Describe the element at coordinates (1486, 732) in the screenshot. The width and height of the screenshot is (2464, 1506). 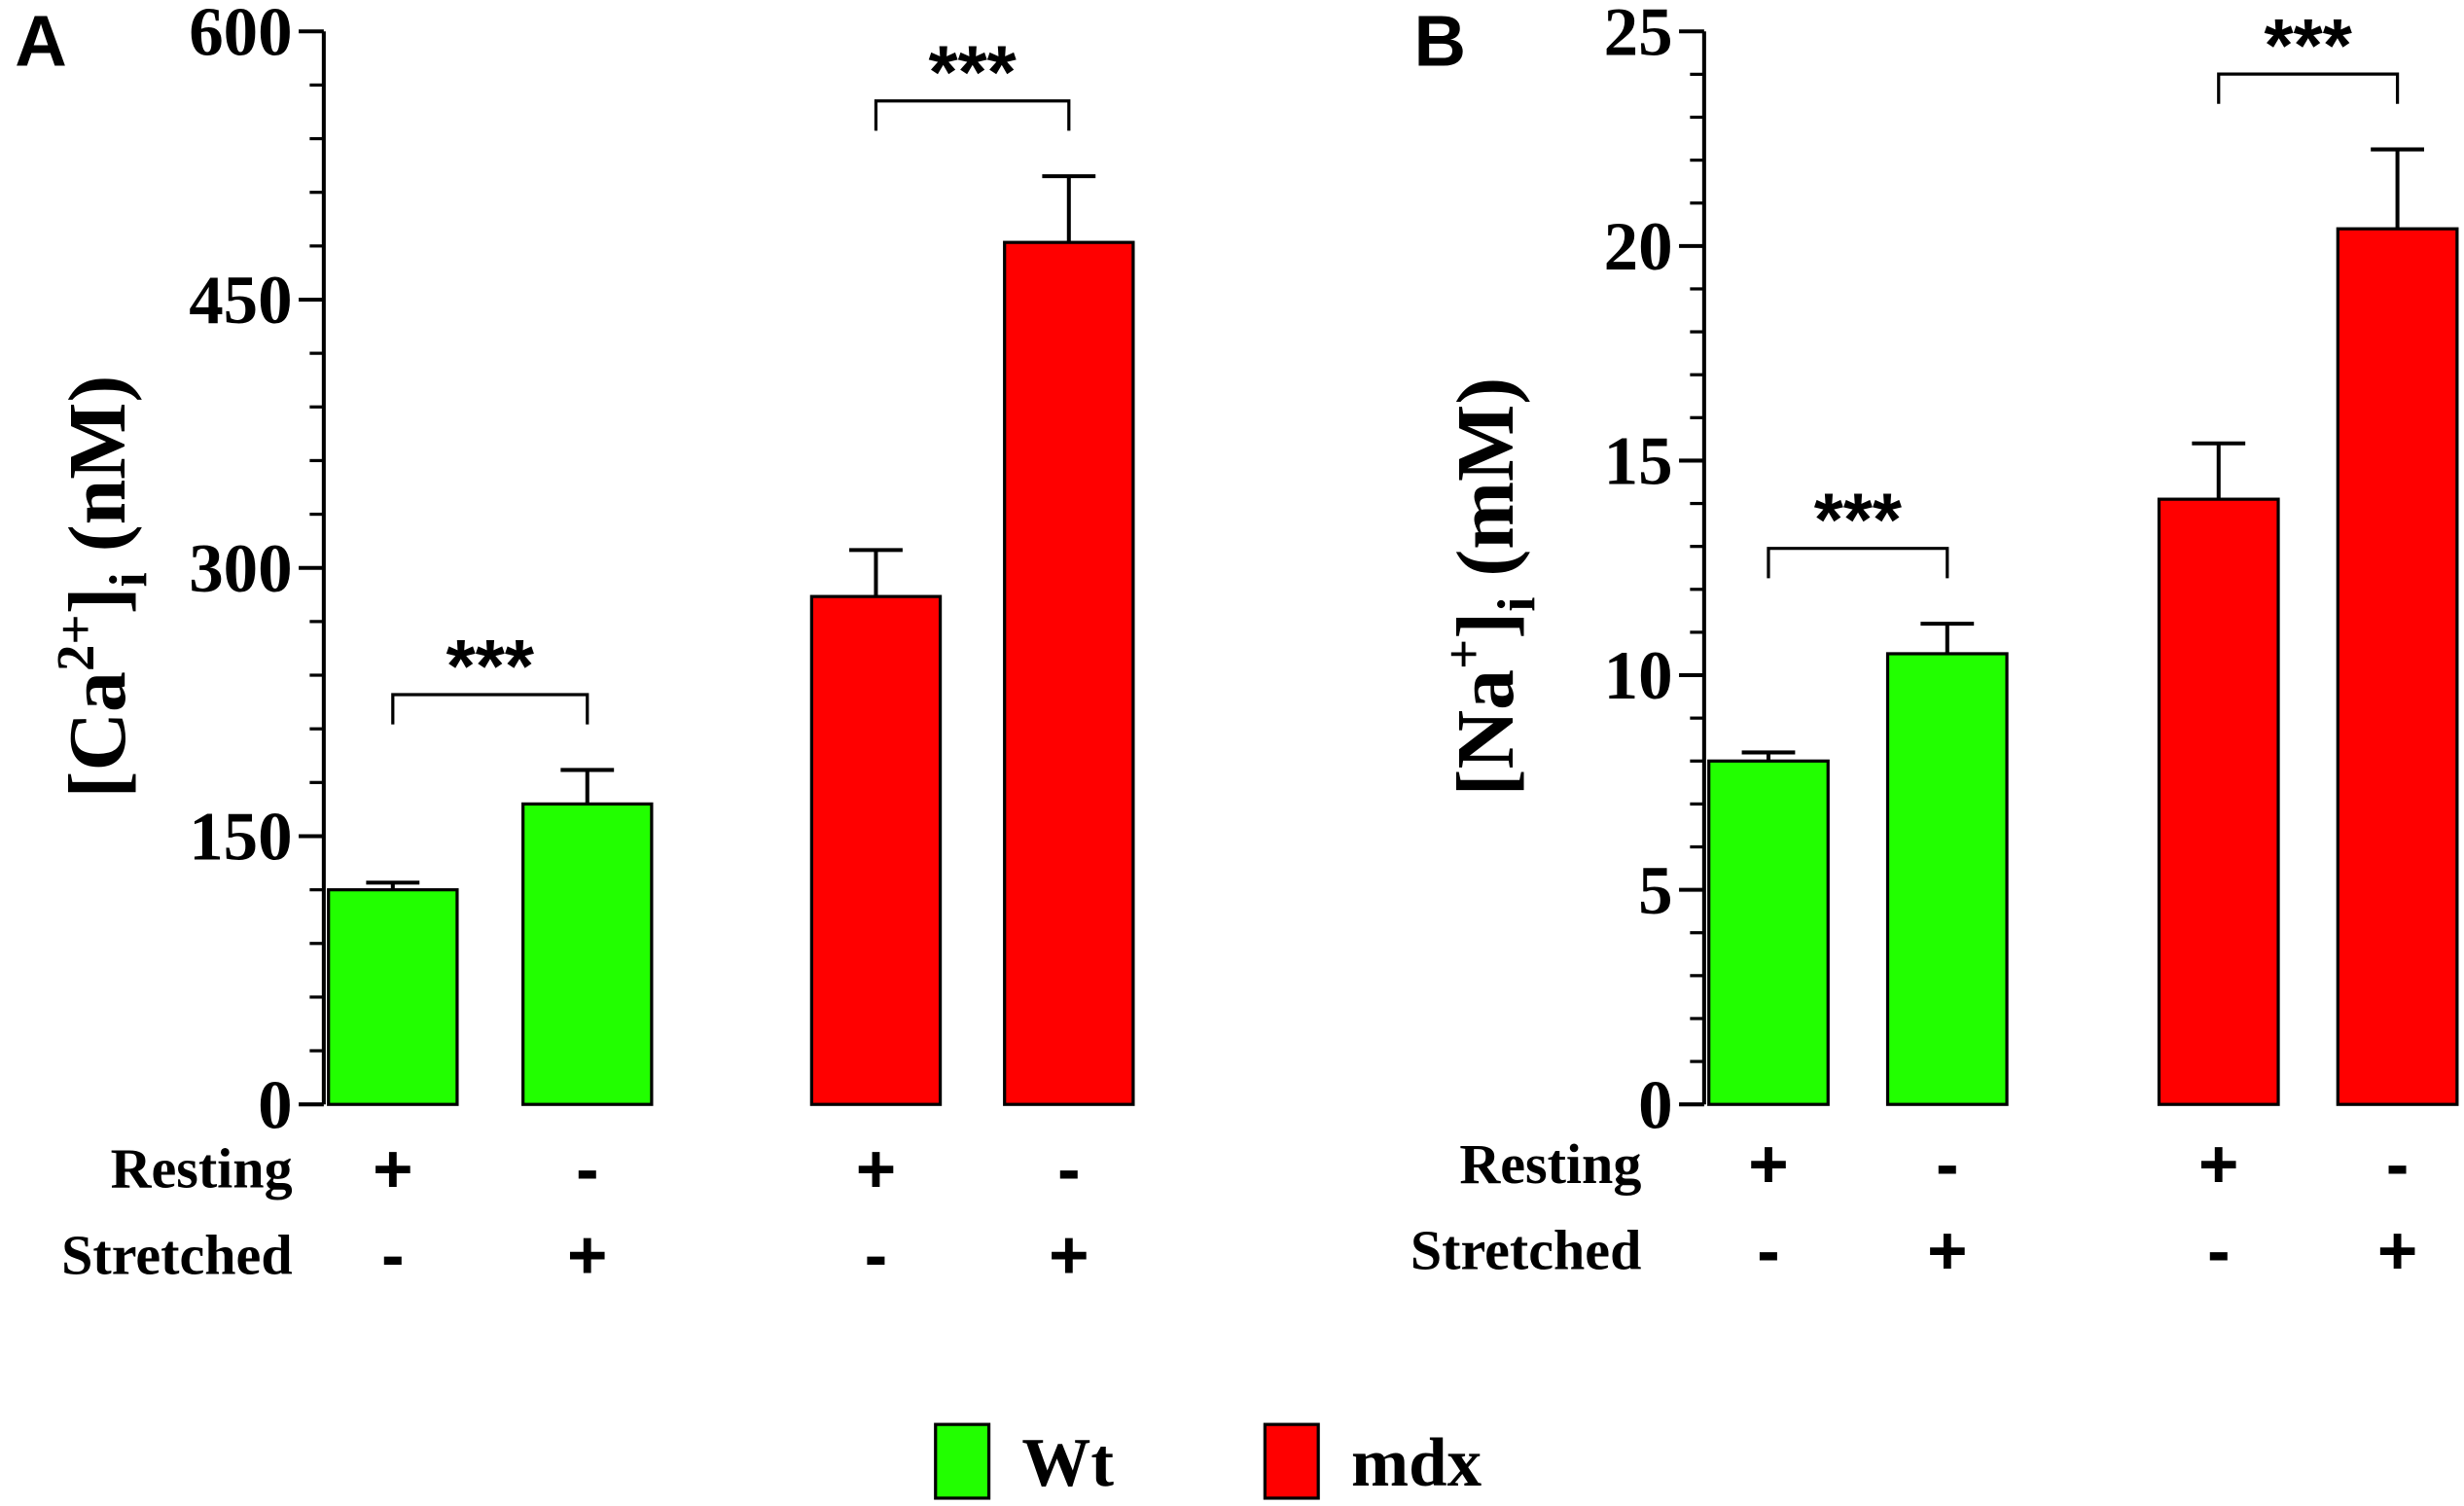
I see `y-label-base: [Na` at that location.